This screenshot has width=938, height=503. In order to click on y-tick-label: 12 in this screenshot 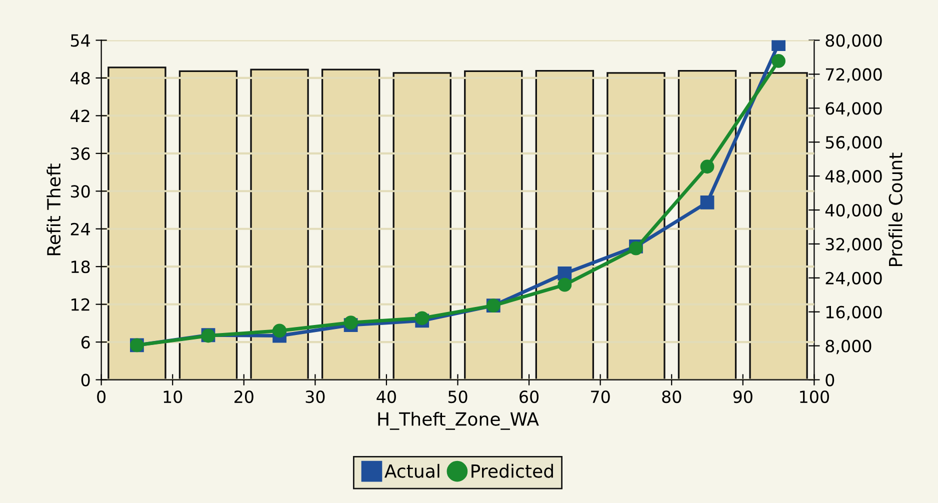, I will do `click(81, 304)`.